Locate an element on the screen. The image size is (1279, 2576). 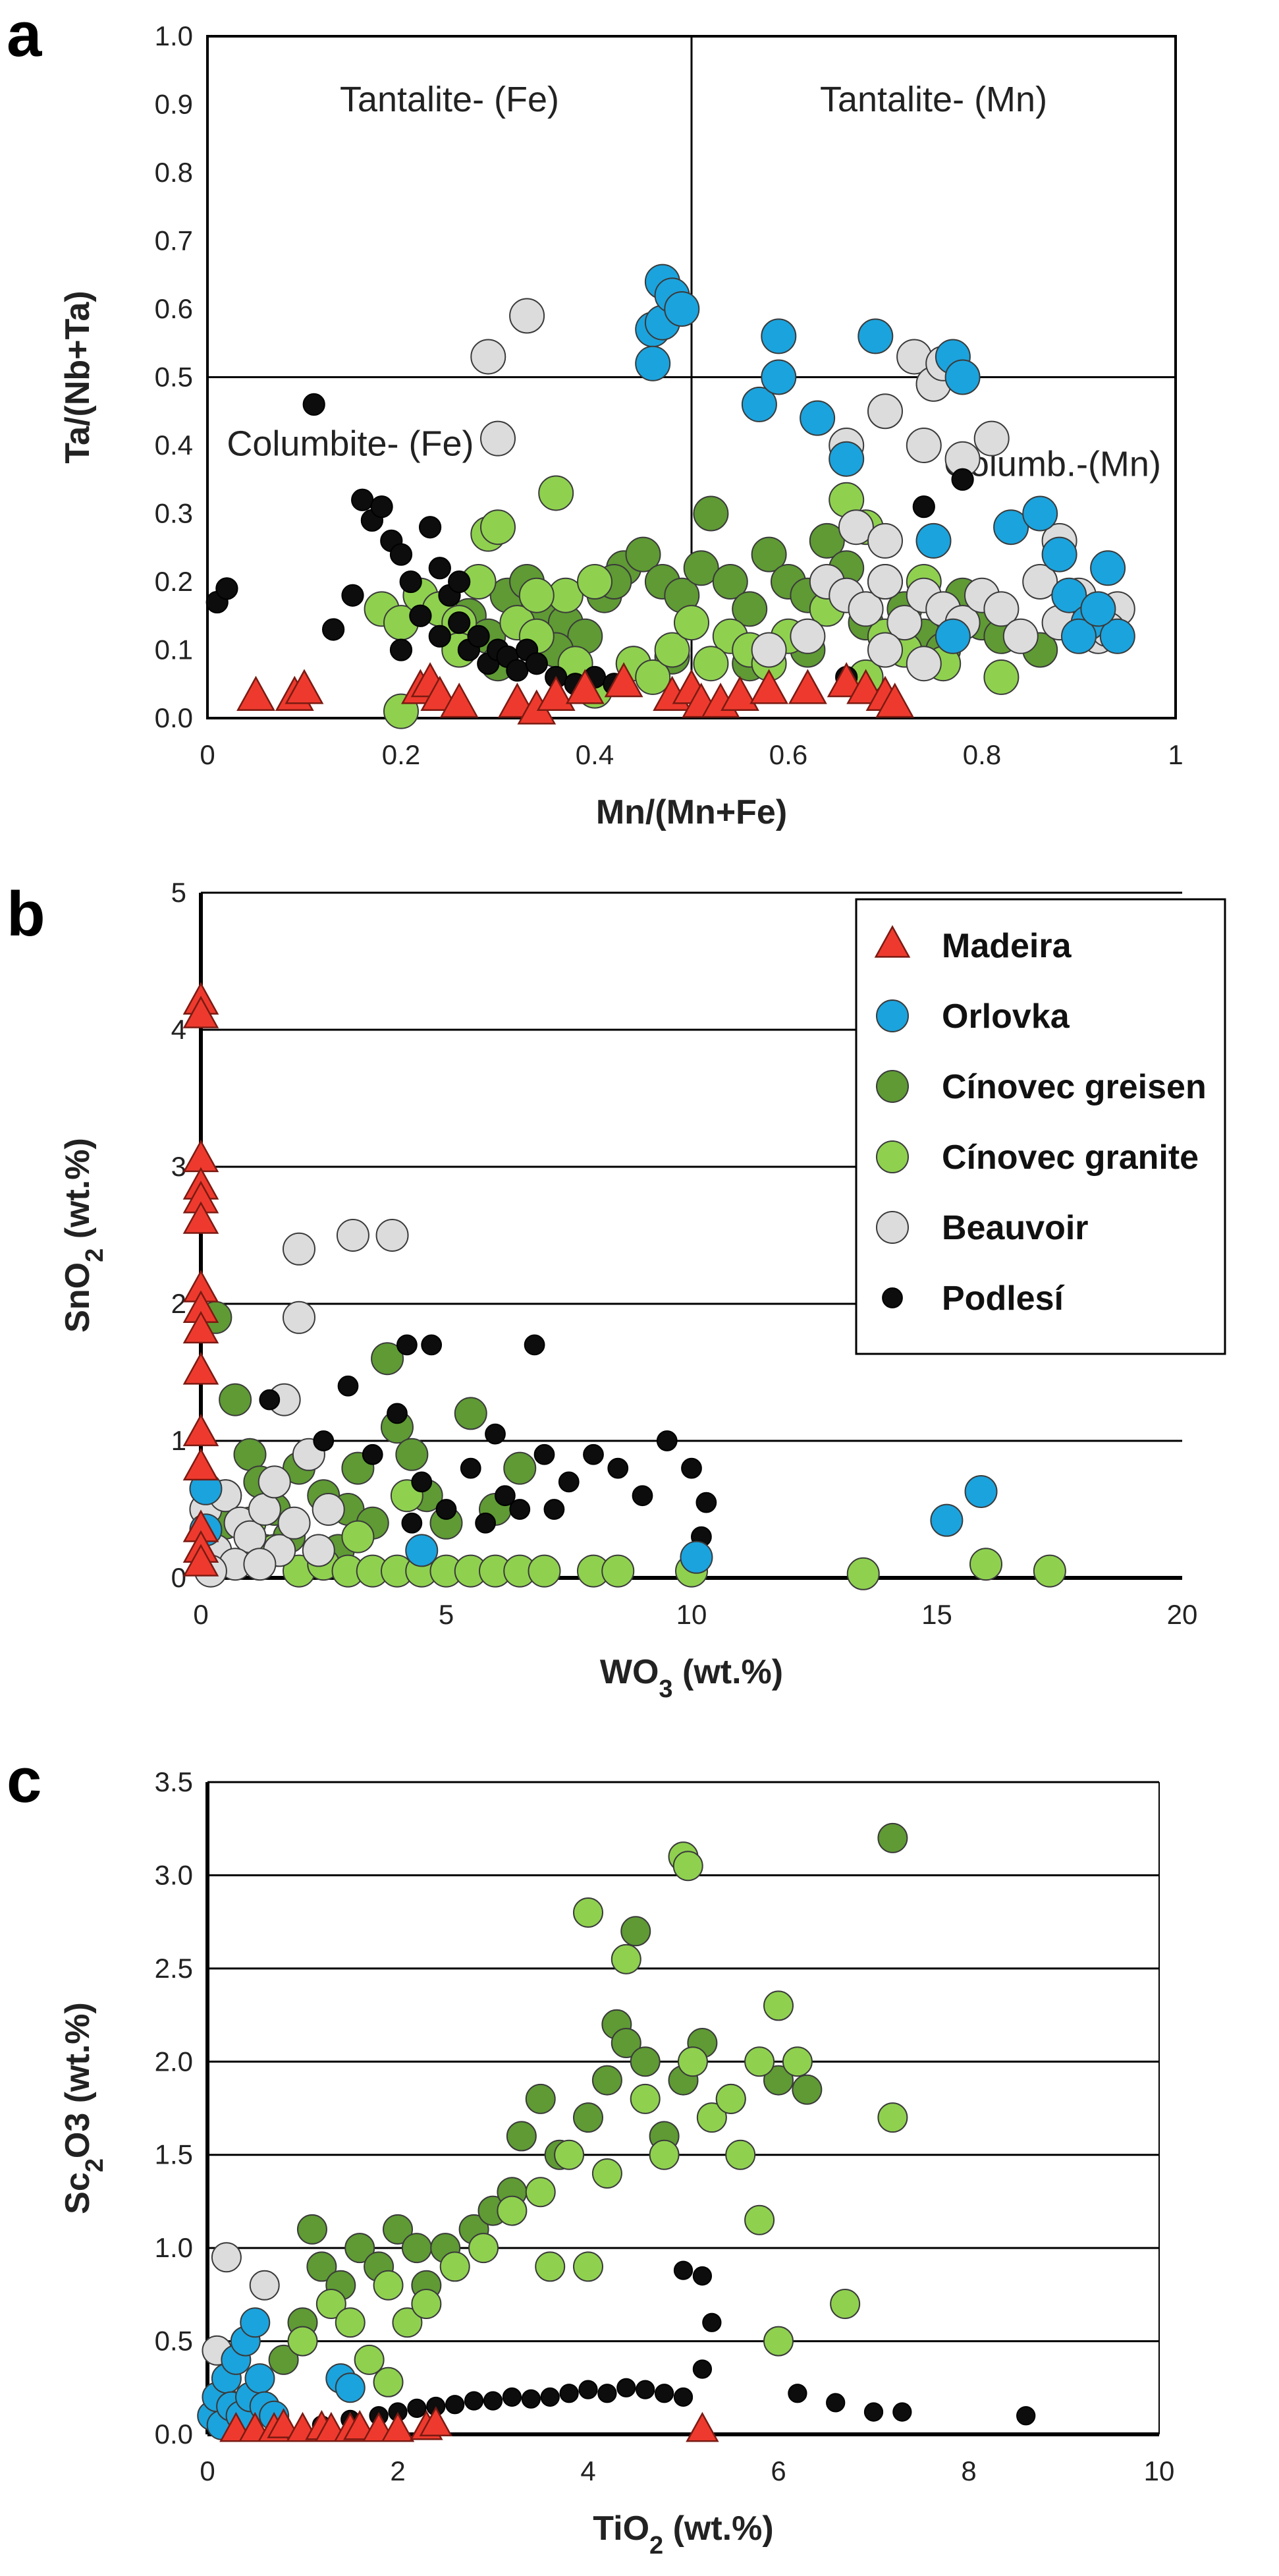
legend-label: Madeira is located at coordinates (1007, 946).